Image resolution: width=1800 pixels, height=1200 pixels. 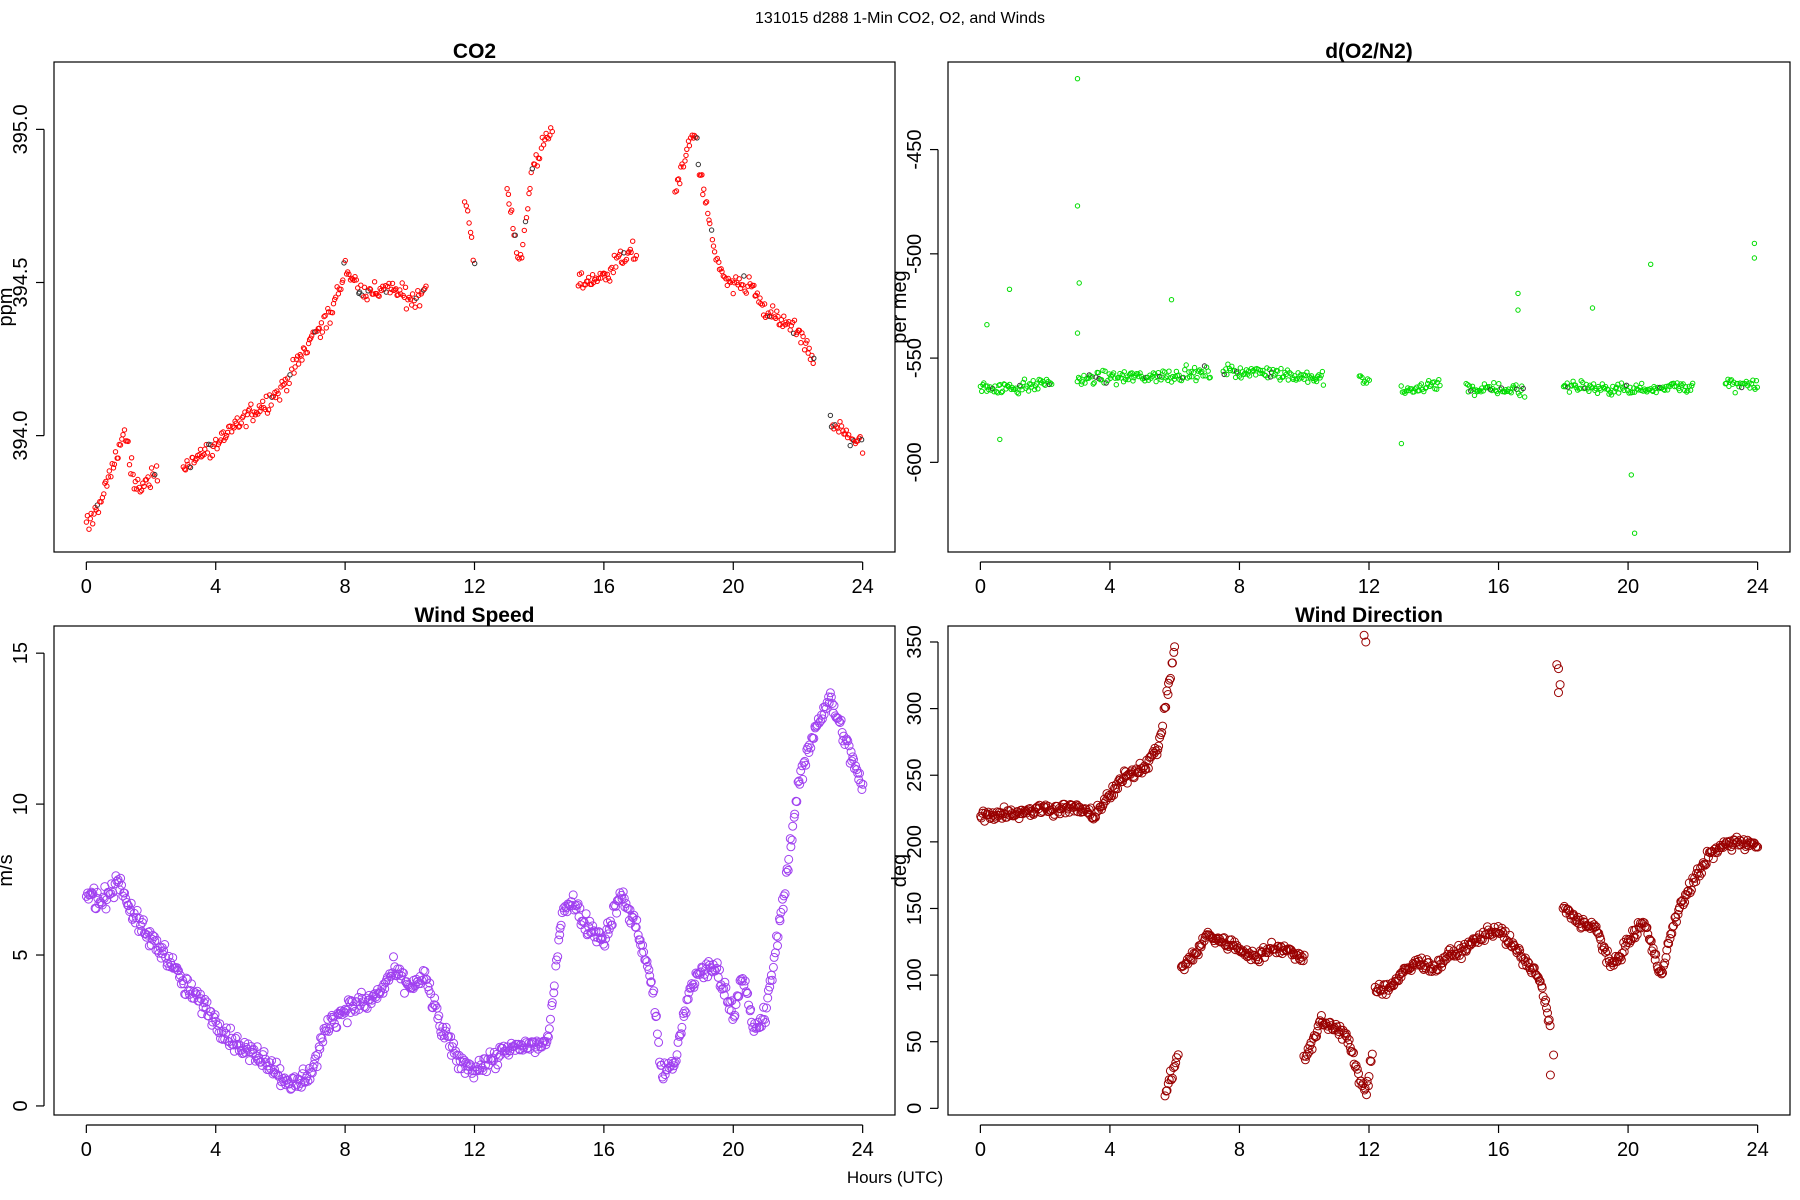 I want to click on wind-direction-x-tick-label: 24, so click(x=1757, y=1150).